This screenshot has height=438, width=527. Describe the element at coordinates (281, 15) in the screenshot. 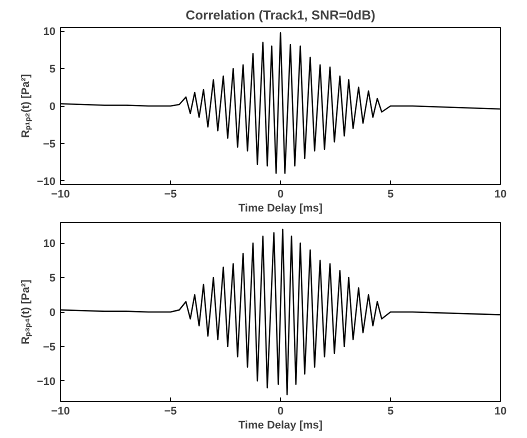

I see `chart-title: Correlation (Track1, SNR=0dB)` at that location.